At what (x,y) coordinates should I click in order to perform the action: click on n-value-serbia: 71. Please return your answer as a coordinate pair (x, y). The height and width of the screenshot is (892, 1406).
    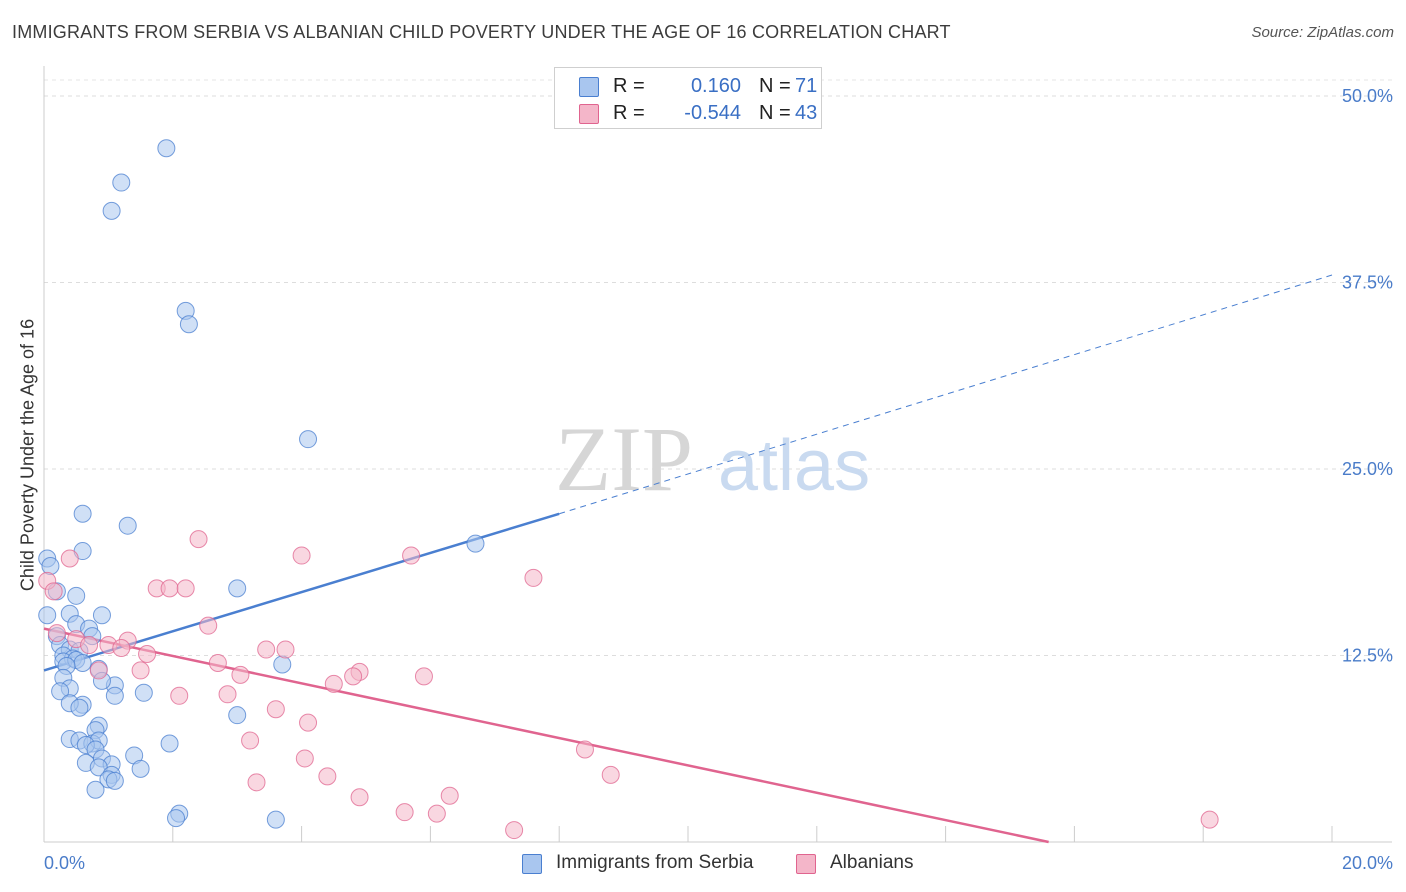
    Looking at the image, I should click on (806, 86).